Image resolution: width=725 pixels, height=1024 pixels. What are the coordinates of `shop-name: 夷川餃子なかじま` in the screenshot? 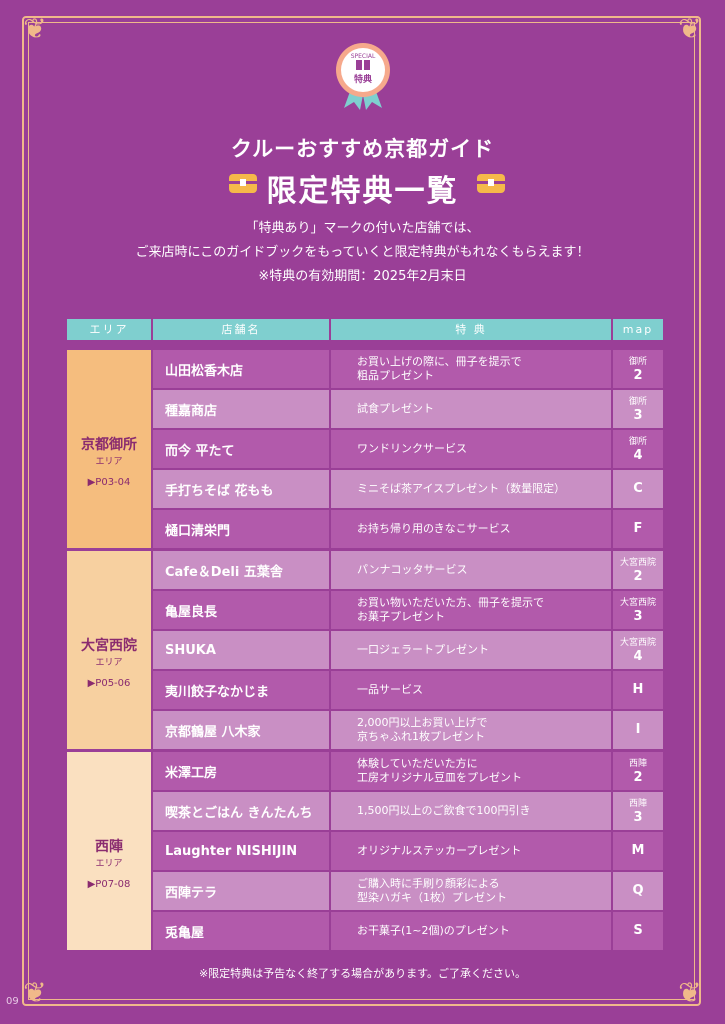 It's located at (241, 690).